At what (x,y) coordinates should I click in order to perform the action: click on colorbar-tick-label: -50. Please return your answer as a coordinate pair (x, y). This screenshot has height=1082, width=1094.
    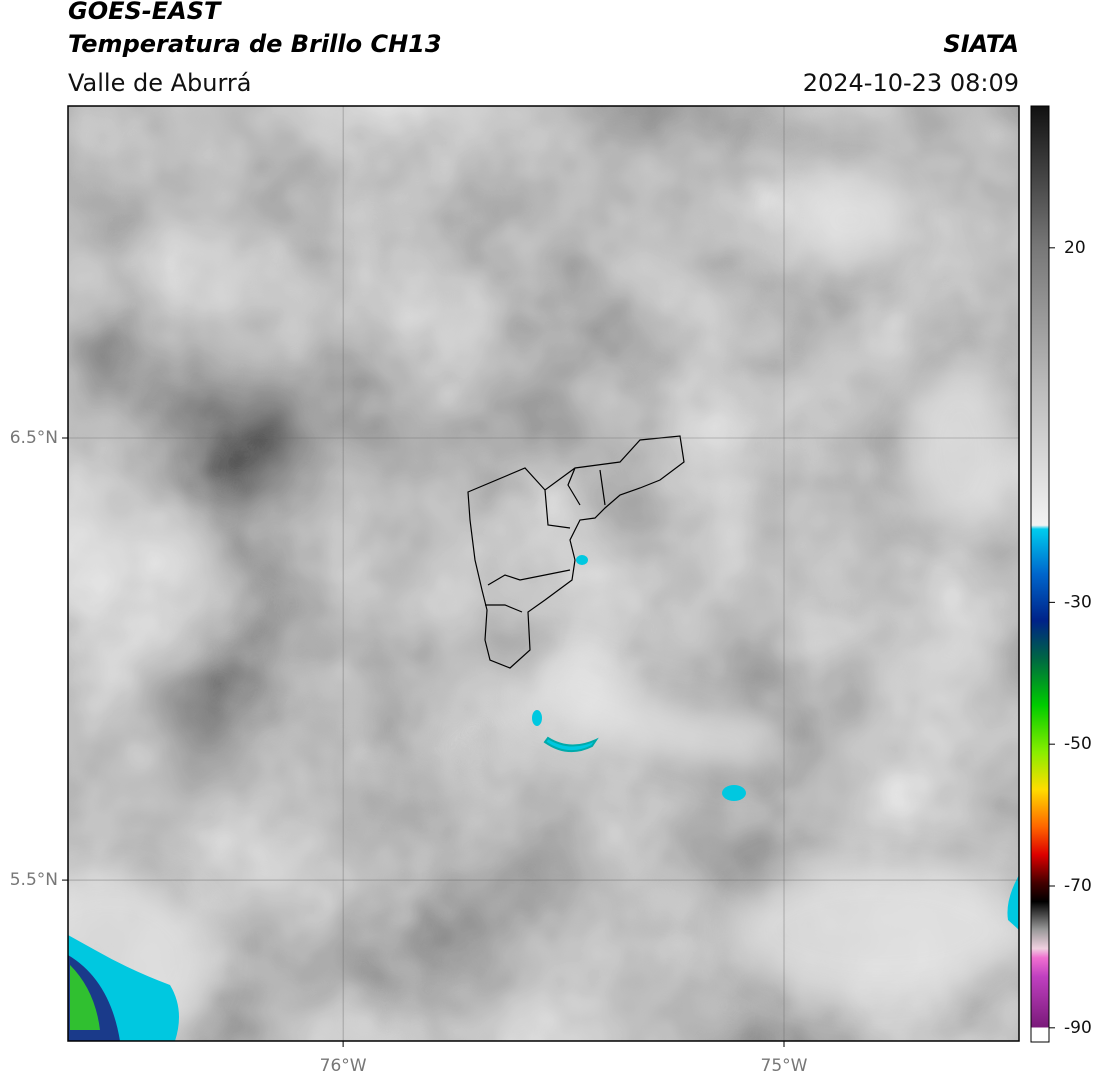
    Looking at the image, I should click on (1078, 744).